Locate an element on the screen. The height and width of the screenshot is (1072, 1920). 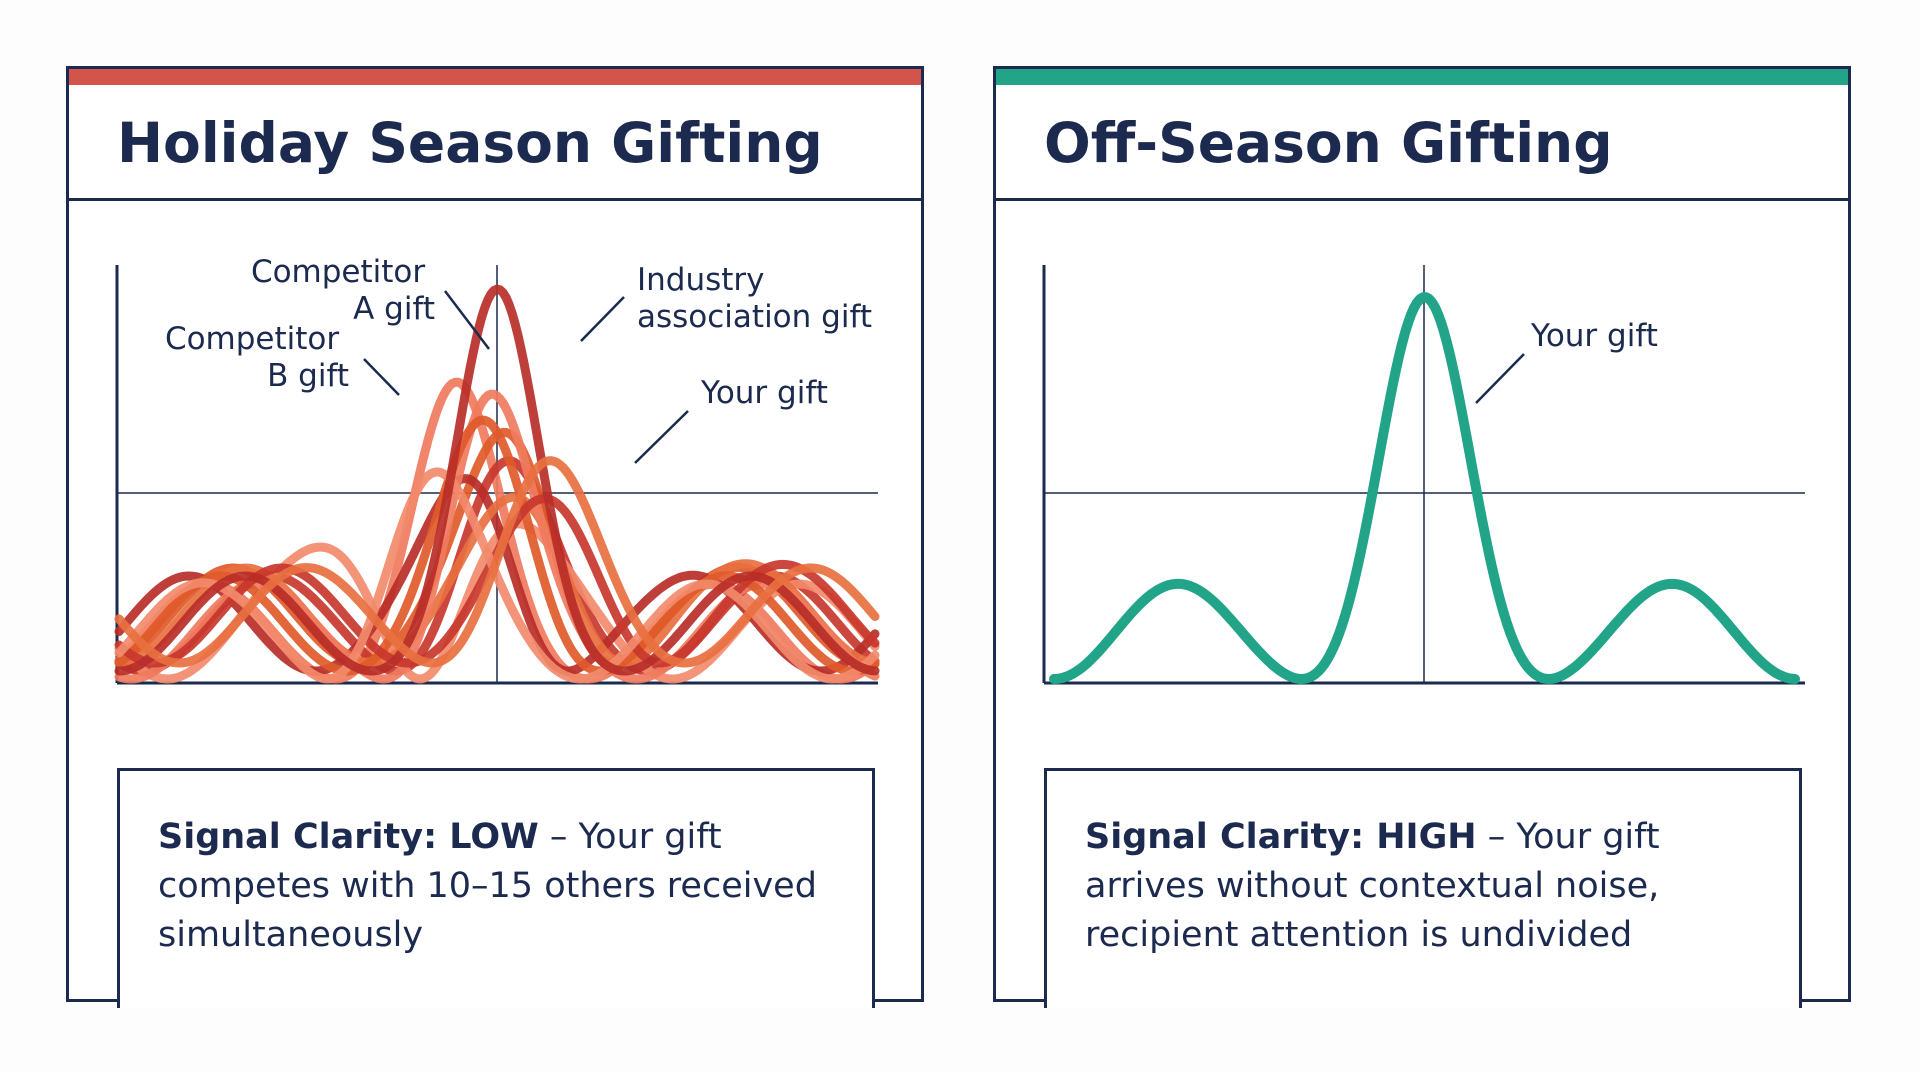
offseason-accent-bar is located at coordinates (1422, 77).